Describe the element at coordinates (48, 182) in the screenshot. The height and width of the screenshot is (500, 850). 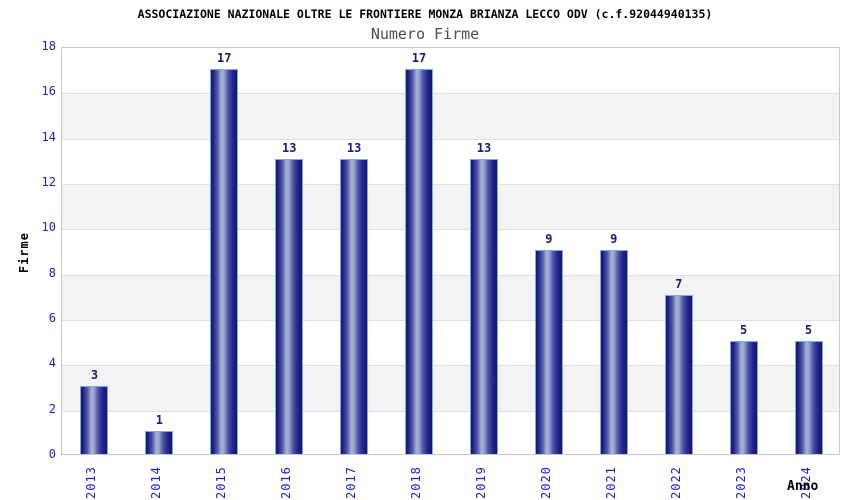
I see `y-axis-tick-label: 12` at that location.